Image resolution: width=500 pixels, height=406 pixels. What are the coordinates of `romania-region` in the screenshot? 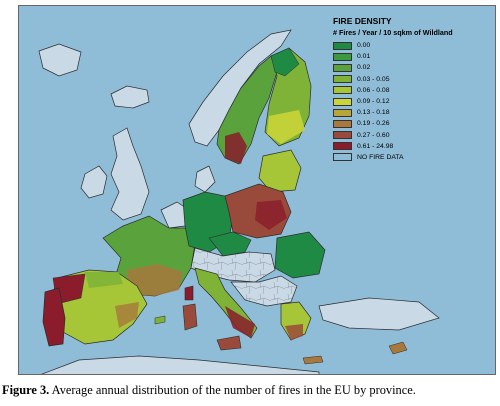 It's located at (300, 255).